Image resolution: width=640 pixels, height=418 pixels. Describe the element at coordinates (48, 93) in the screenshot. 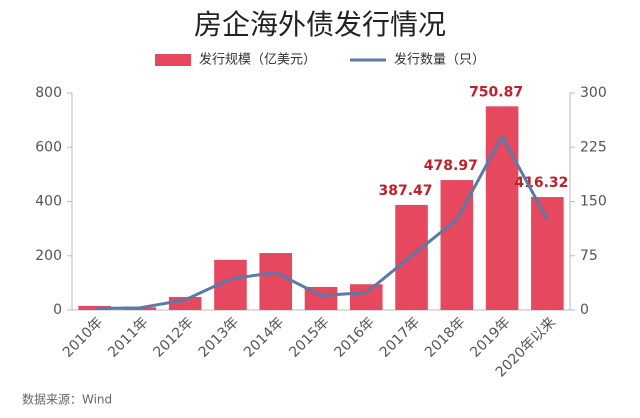

I see `y-tick-label: 800` at that location.